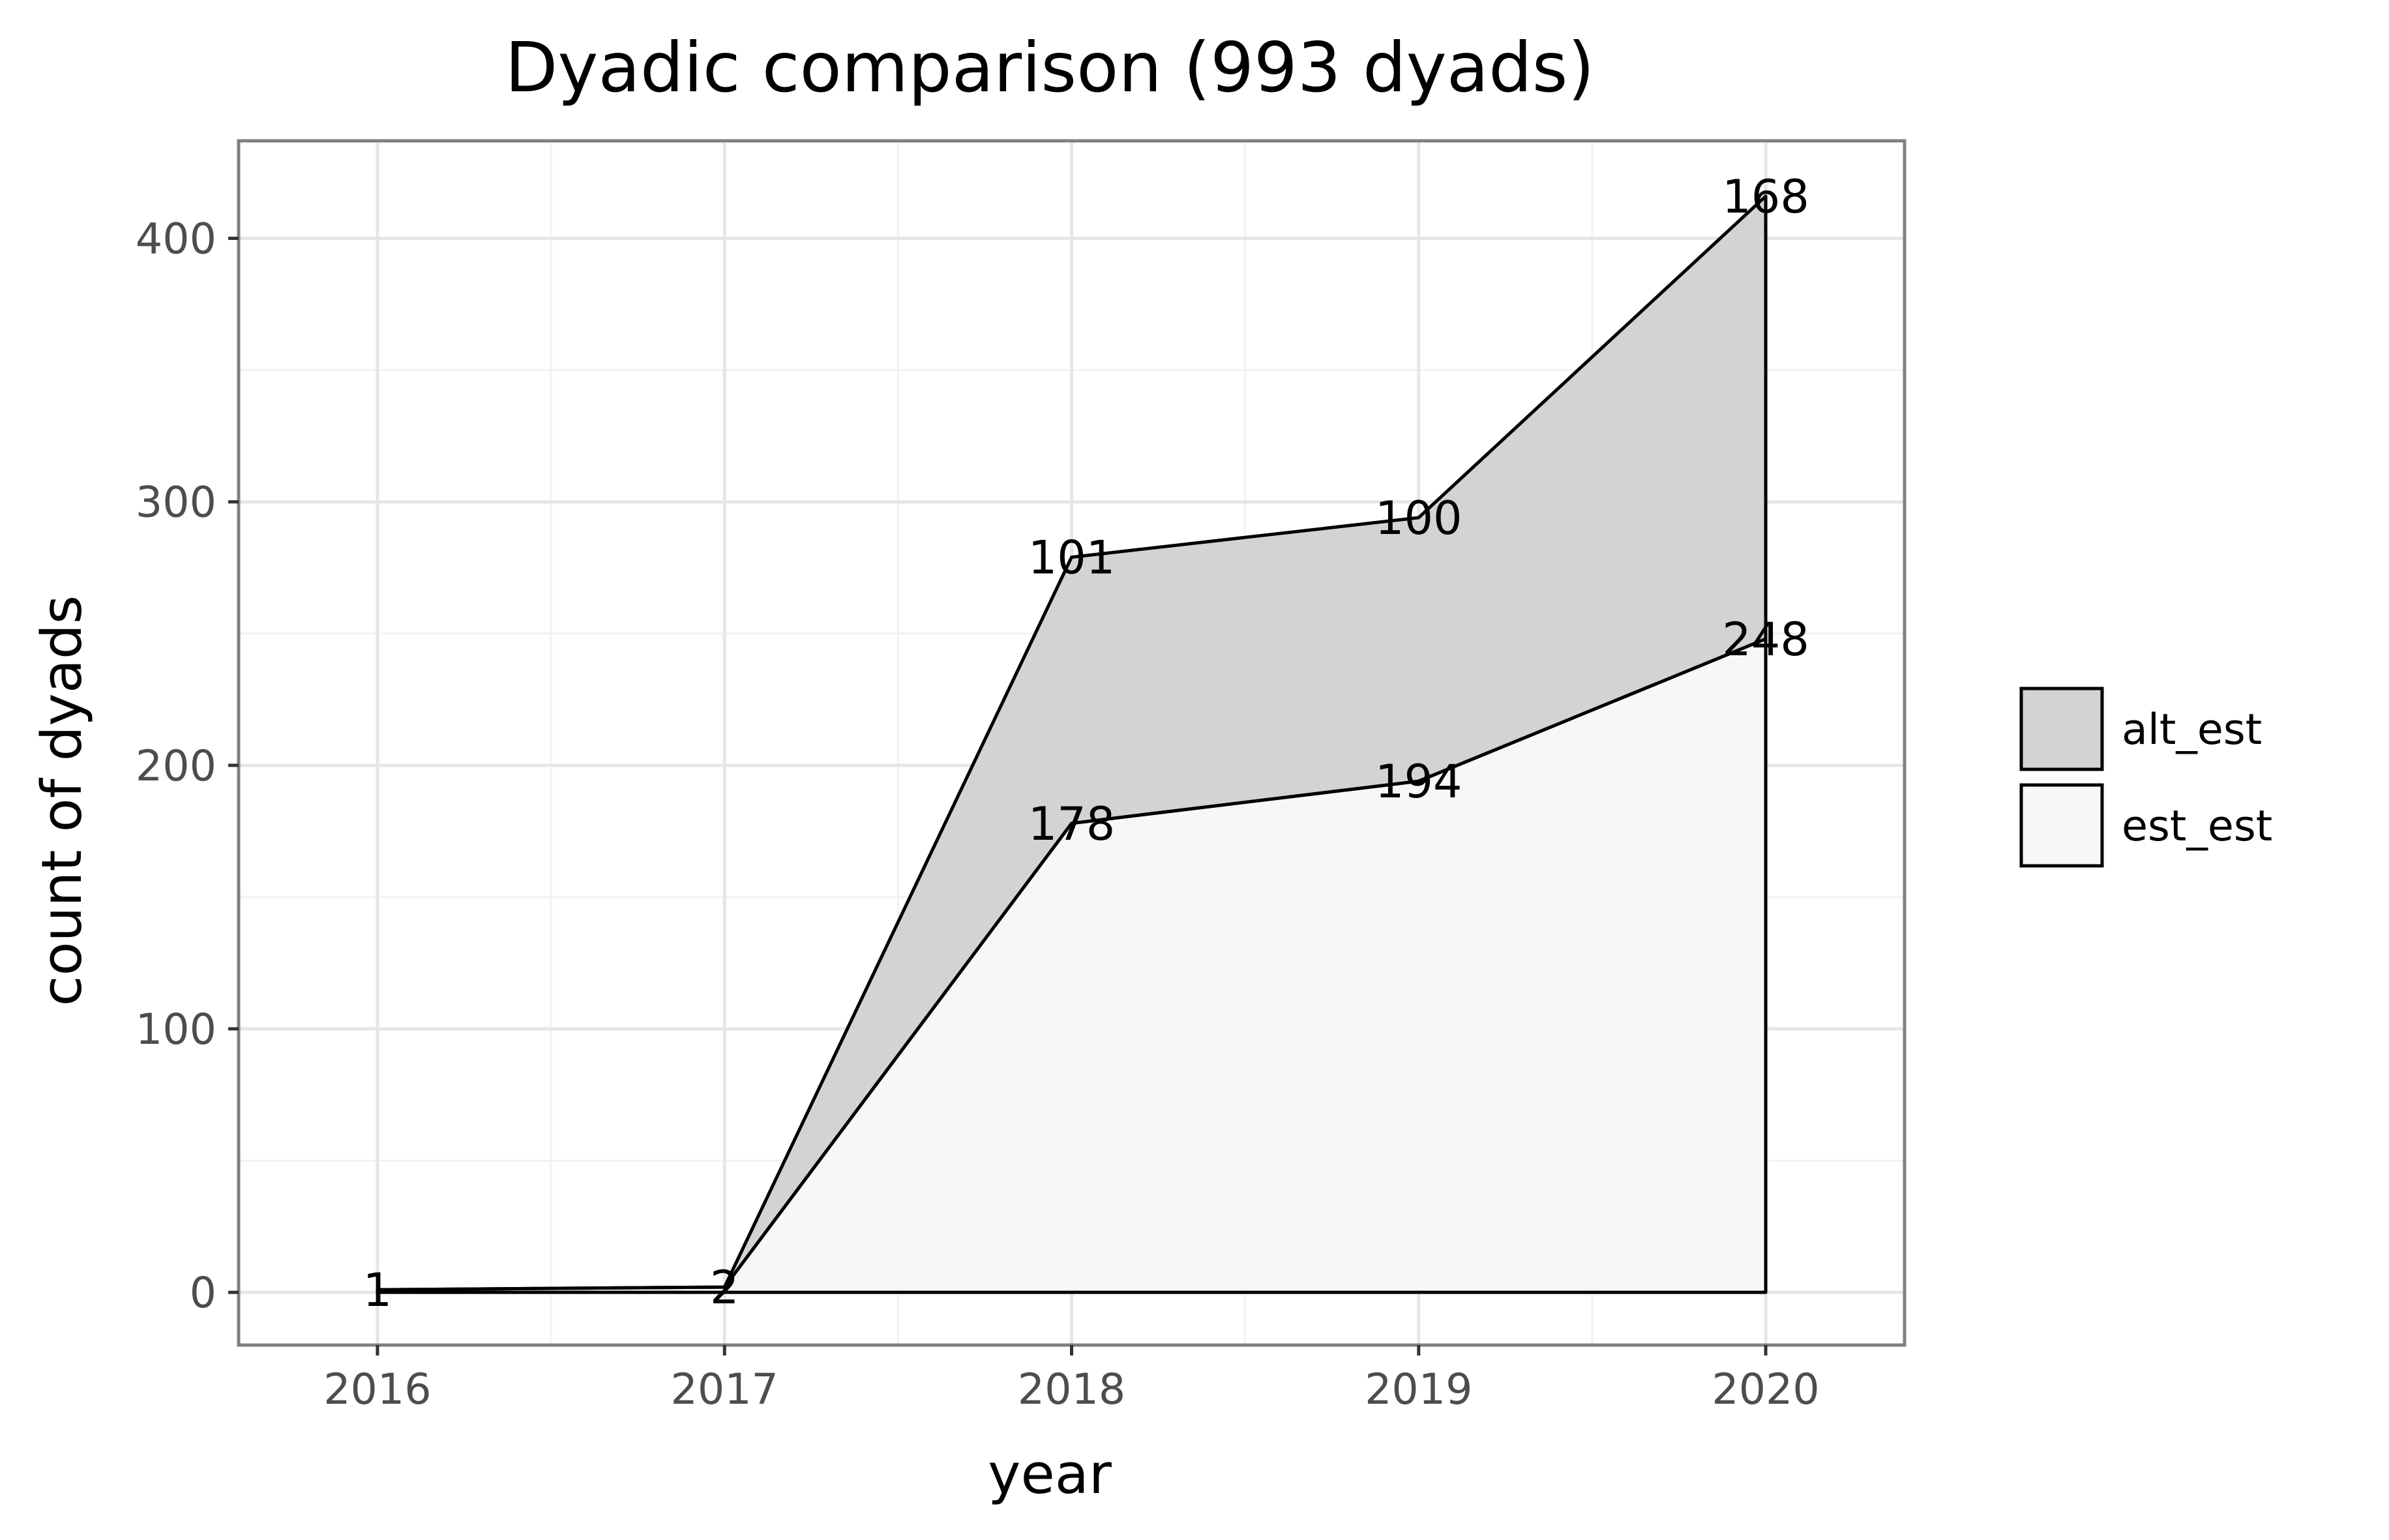 The image size is (2389, 1540). Describe the element at coordinates (176, 1029) in the screenshot. I see `y-tick-label: 100` at that location.